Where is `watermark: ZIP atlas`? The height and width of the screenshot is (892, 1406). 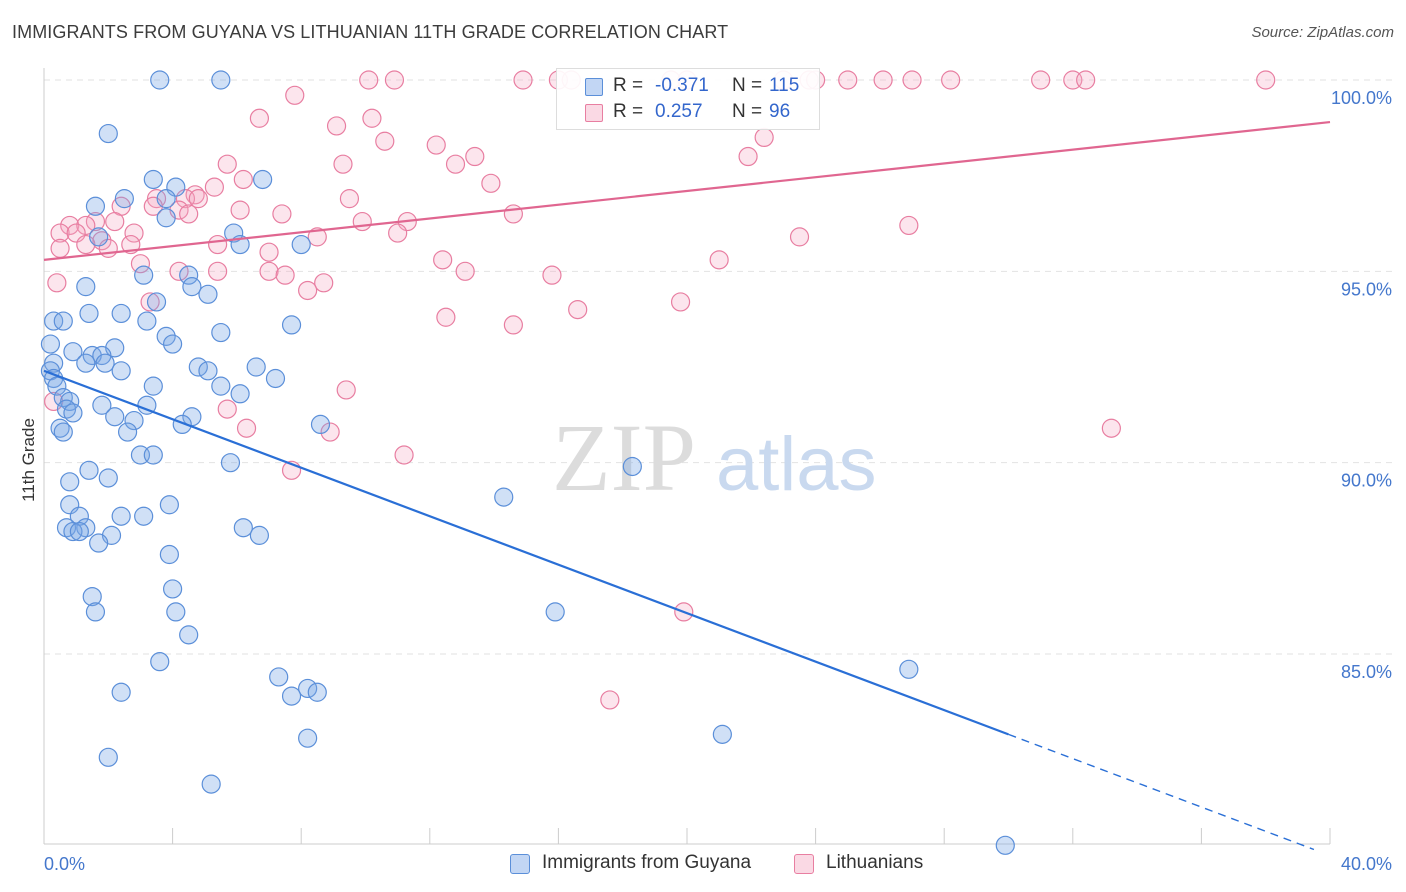
watermark: ZIP atlas is located at coordinates (714, 457).